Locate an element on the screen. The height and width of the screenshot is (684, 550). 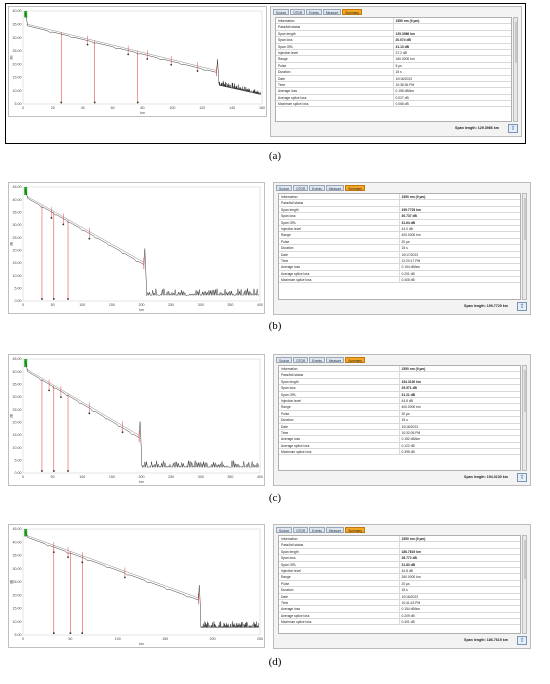
summary-row: Span length 129.3986 km is located at coordinates (393, 34).